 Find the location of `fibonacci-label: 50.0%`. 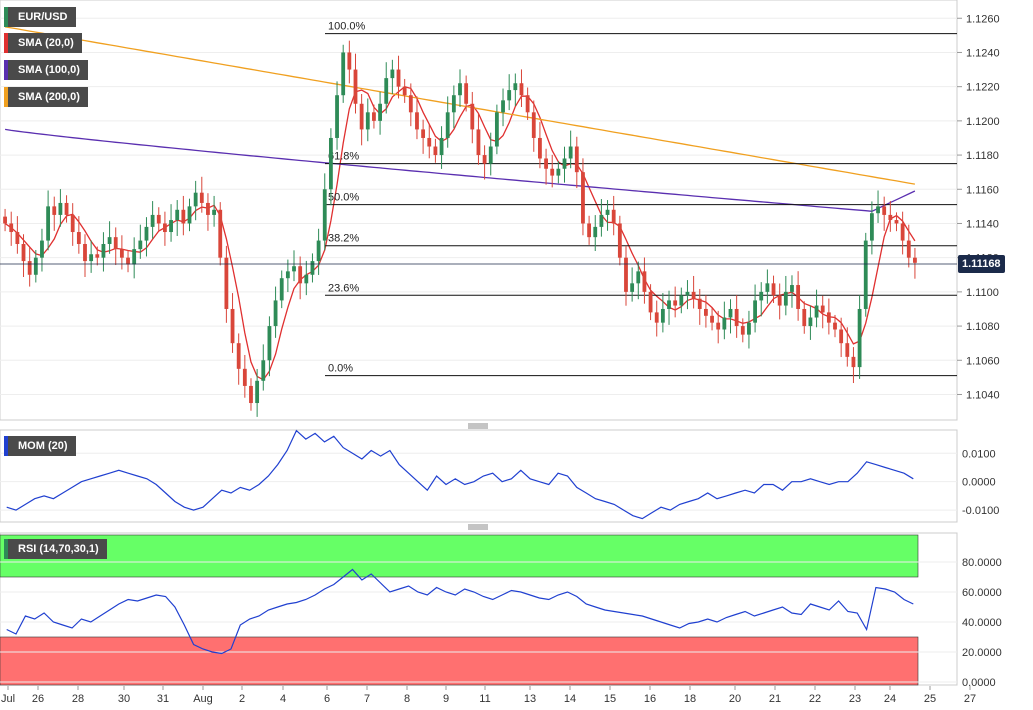

fibonacci-label: 50.0% is located at coordinates (343, 198).